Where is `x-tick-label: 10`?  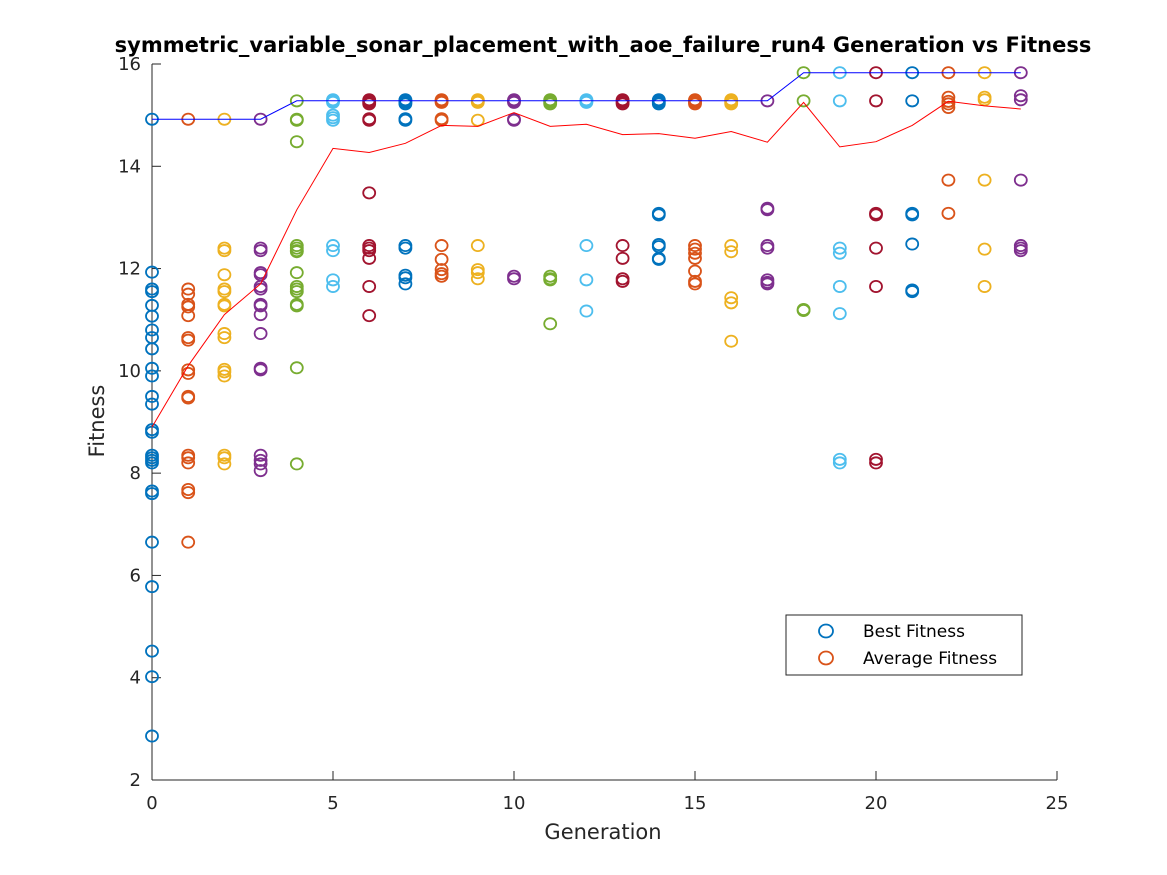
x-tick-label: 10 is located at coordinates (514, 803).